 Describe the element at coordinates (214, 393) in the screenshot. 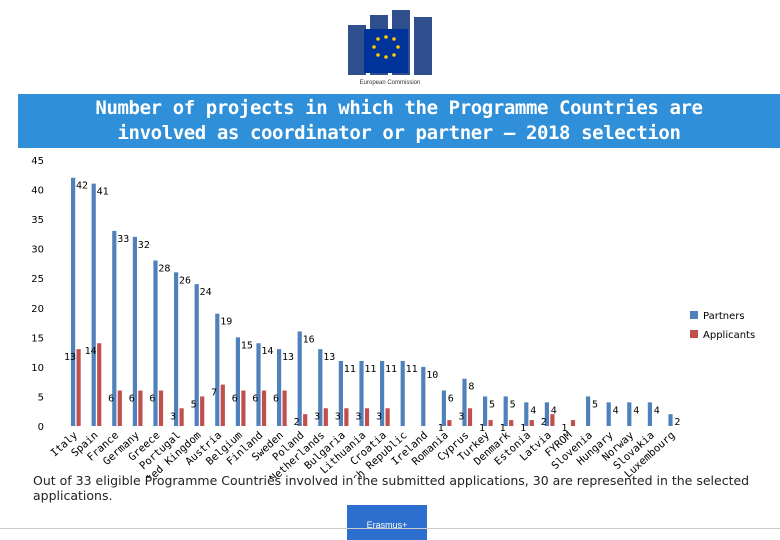

I see `applicants-value-label: 7` at that location.